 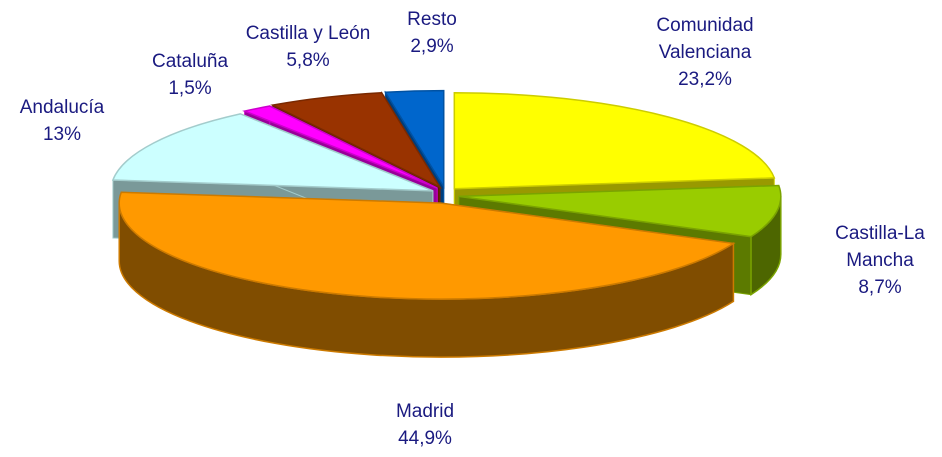 What do you see at coordinates (425, 411) in the screenshot?
I see `category-label: Madrid` at bounding box center [425, 411].